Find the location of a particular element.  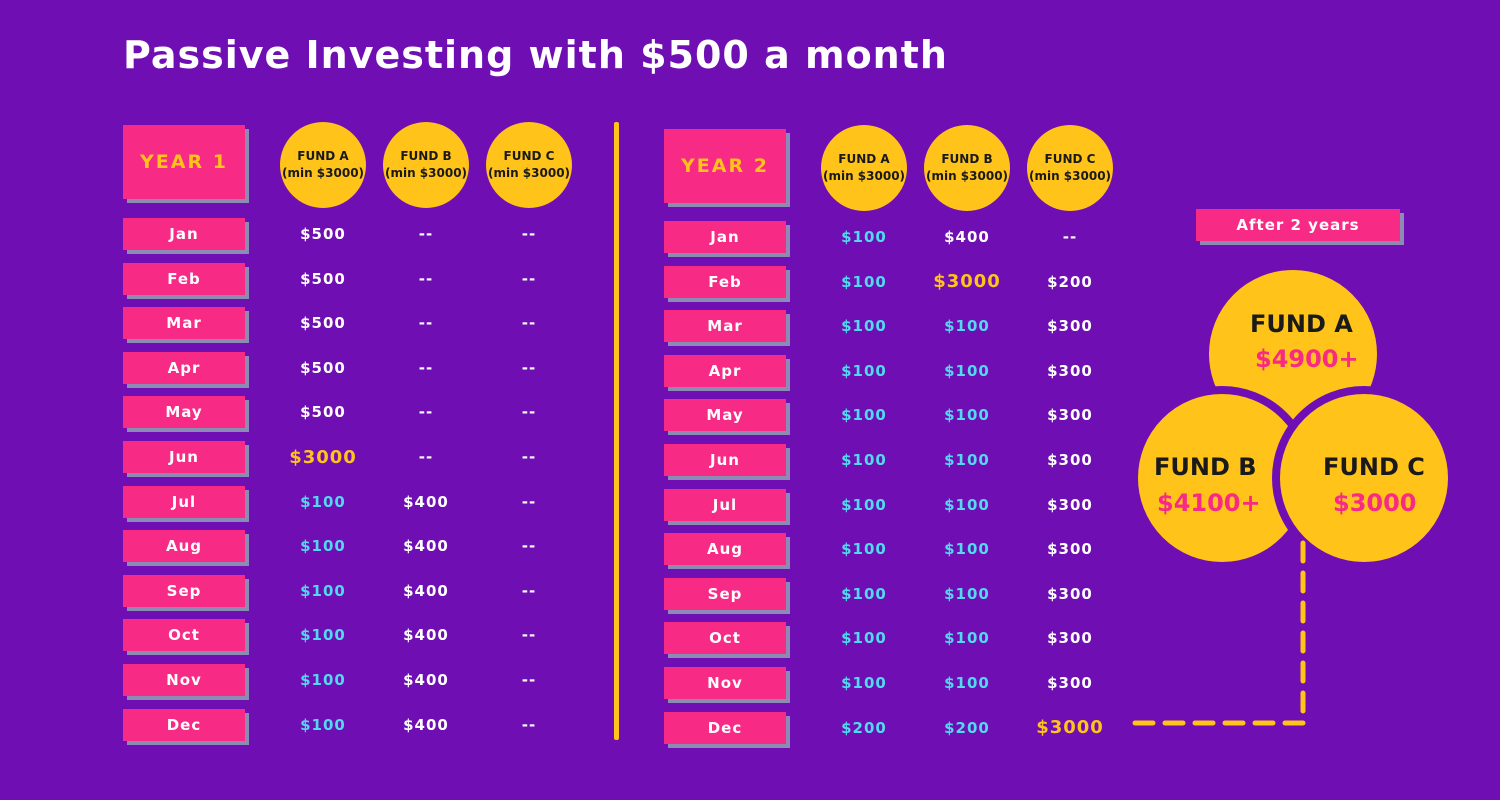

year2-cell-dec-fund-c: $3000 is located at coordinates (1070, 728).